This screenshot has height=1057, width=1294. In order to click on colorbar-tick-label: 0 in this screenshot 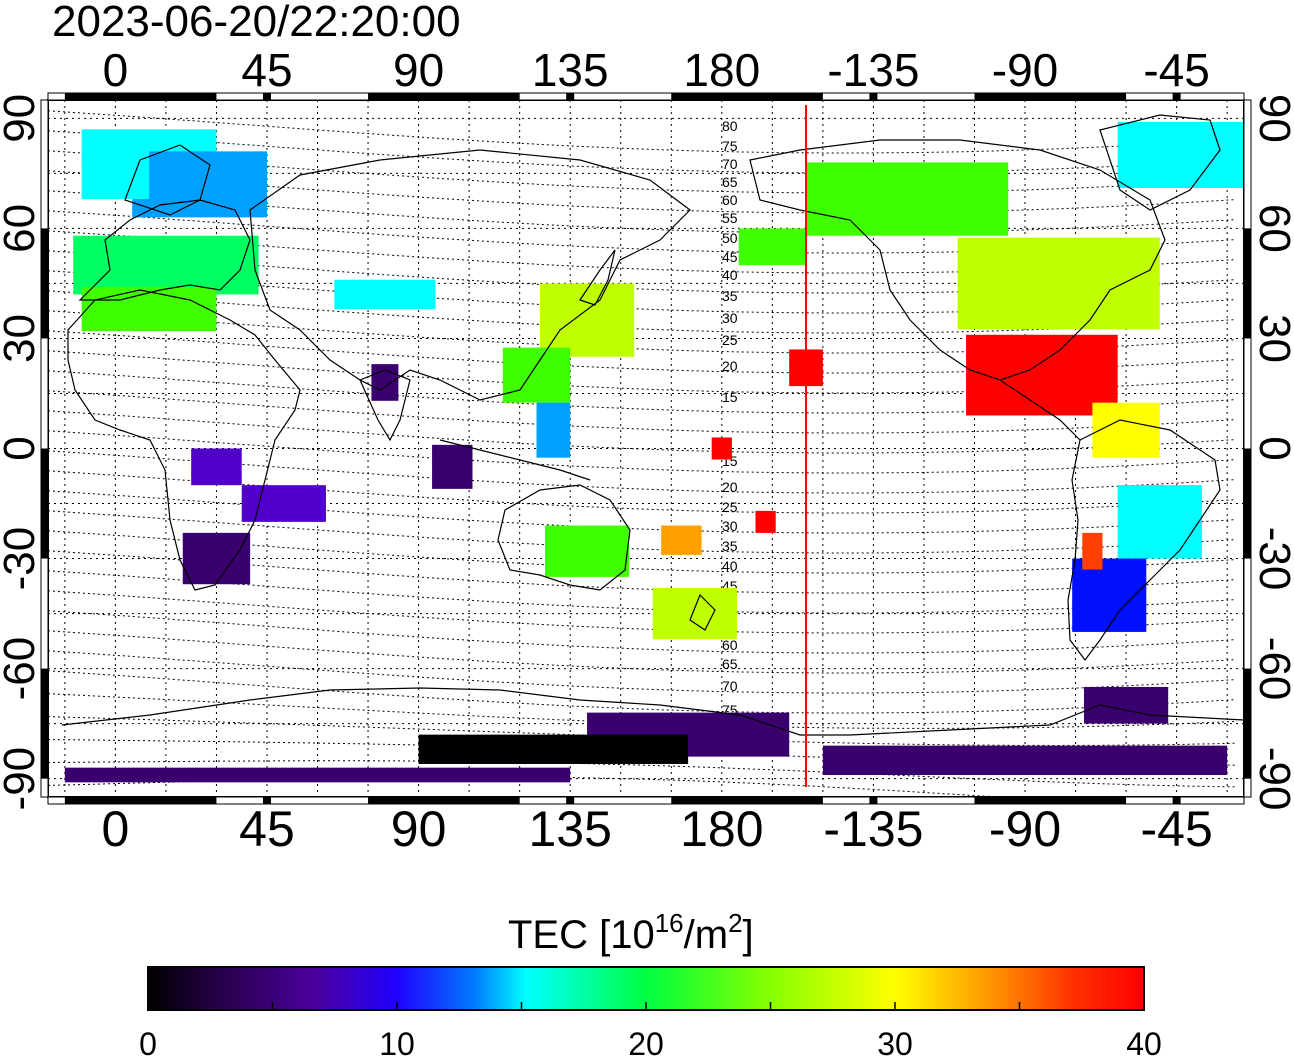, I will do `click(148, 1041)`.